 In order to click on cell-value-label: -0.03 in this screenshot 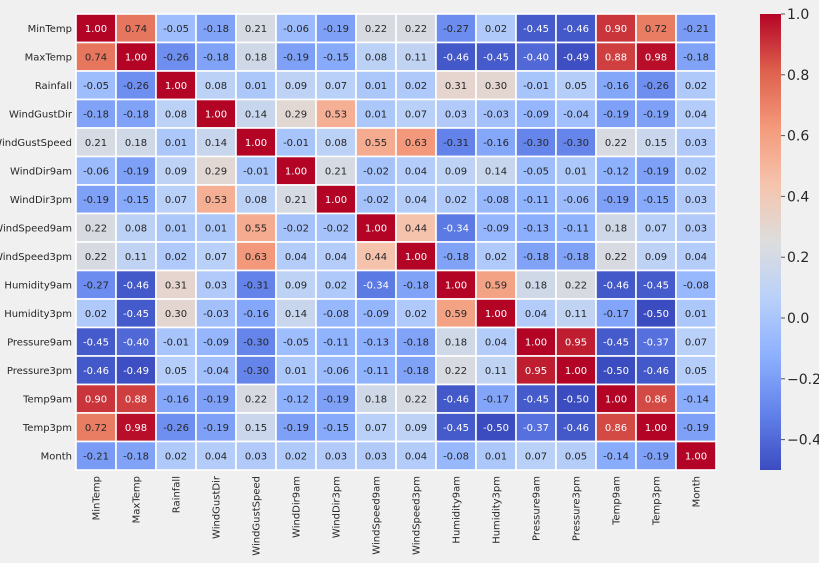, I will do `click(496, 114)`.